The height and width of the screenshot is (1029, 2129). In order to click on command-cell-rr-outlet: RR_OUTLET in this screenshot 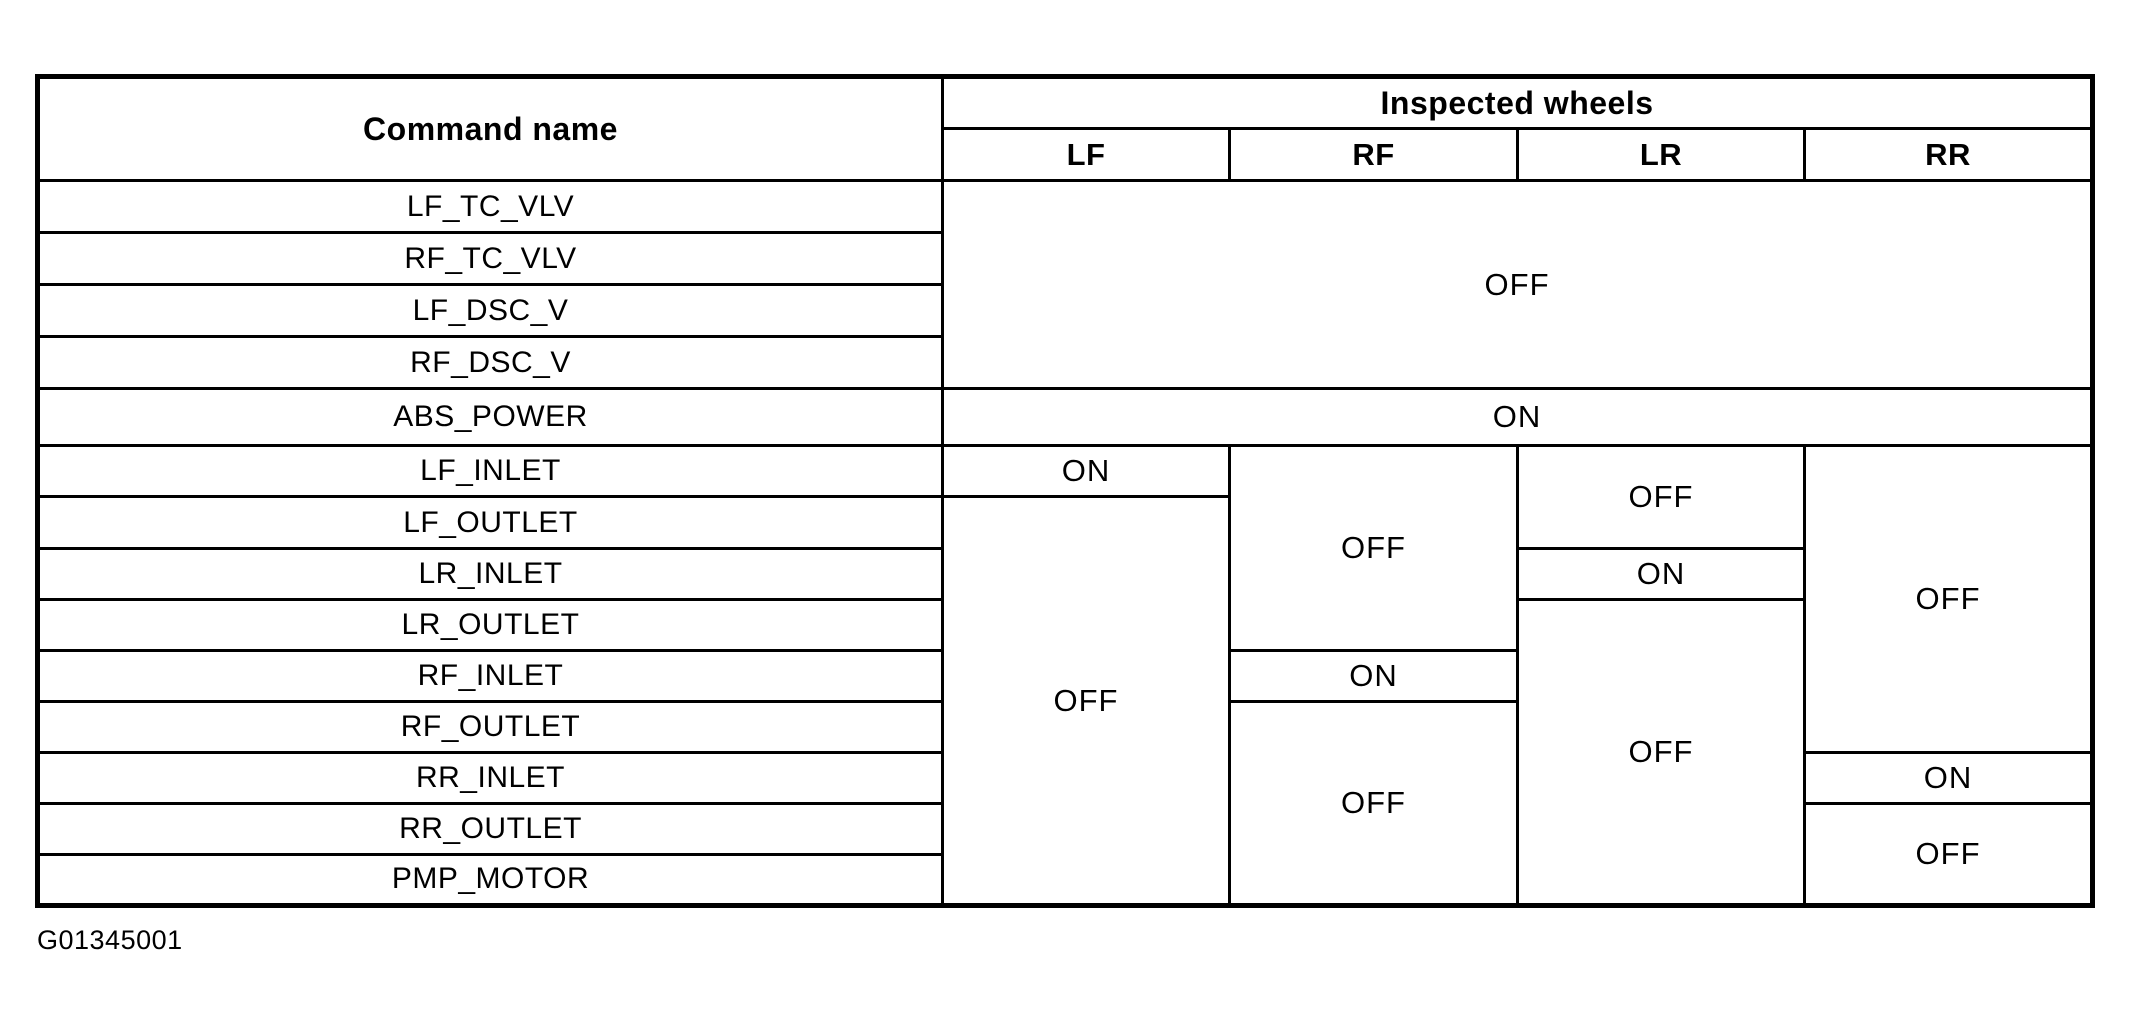, I will do `click(490, 828)`.